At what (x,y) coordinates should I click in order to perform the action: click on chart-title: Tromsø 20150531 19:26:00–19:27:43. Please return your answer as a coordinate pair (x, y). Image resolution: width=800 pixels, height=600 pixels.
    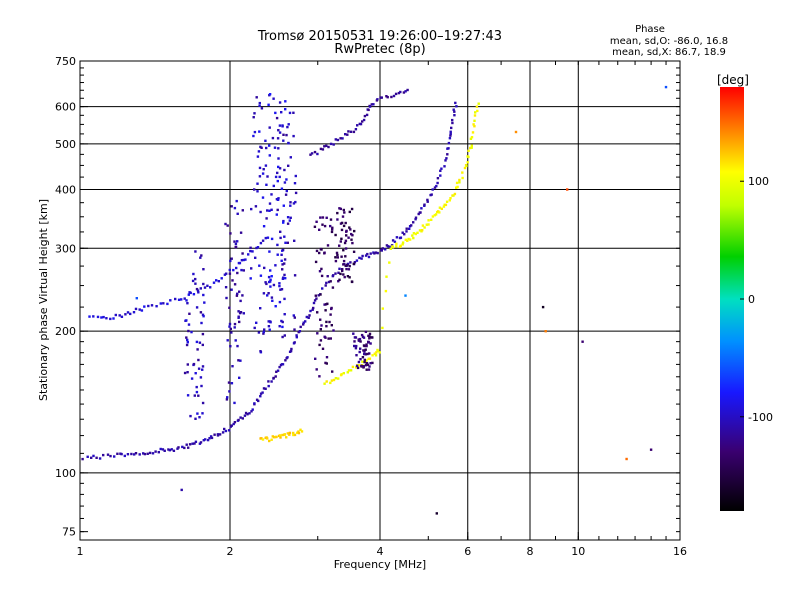
    Looking at the image, I should click on (379, 36).